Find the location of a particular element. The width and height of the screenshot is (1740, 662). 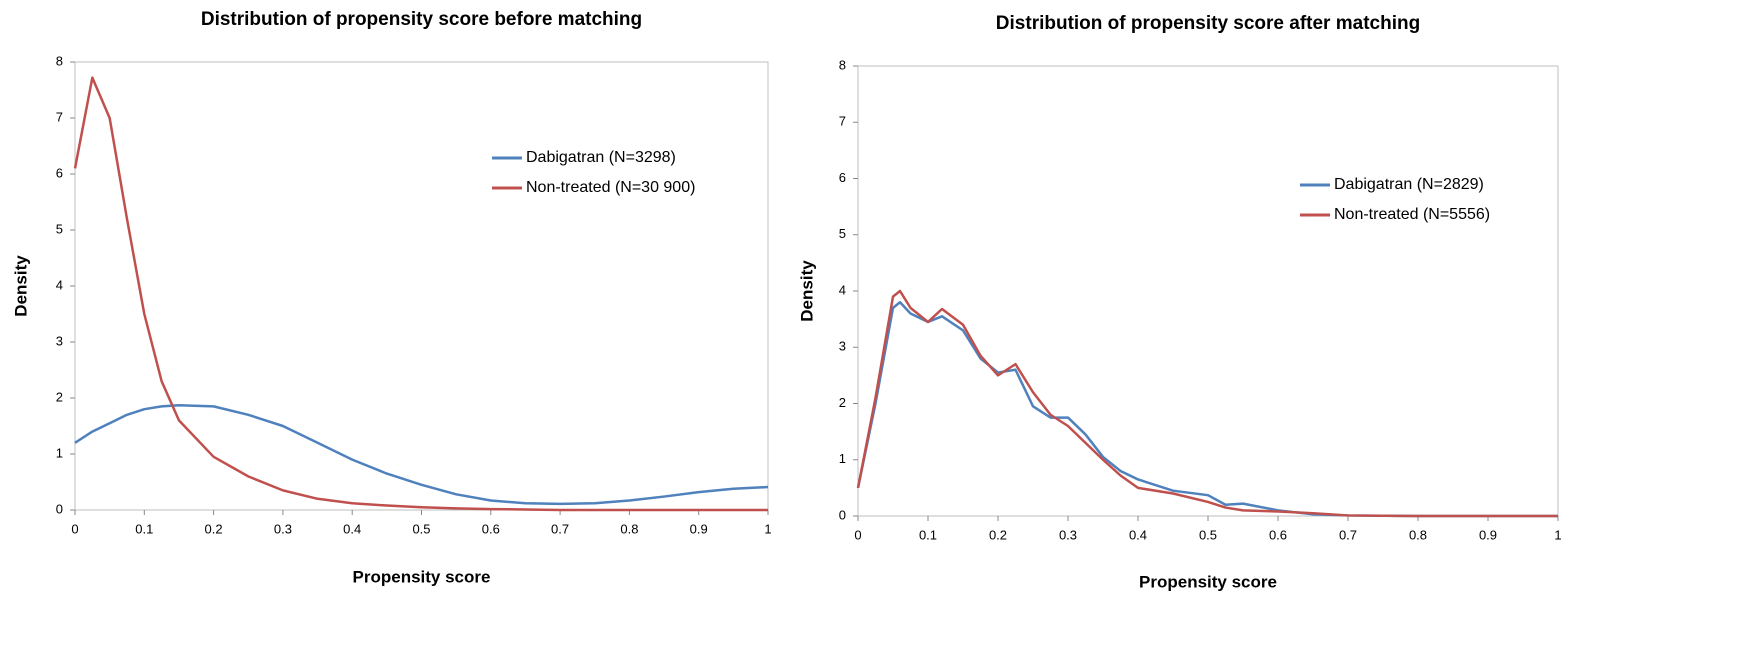

legend-label: Dabigatran (N=3298) is located at coordinates (601, 157).